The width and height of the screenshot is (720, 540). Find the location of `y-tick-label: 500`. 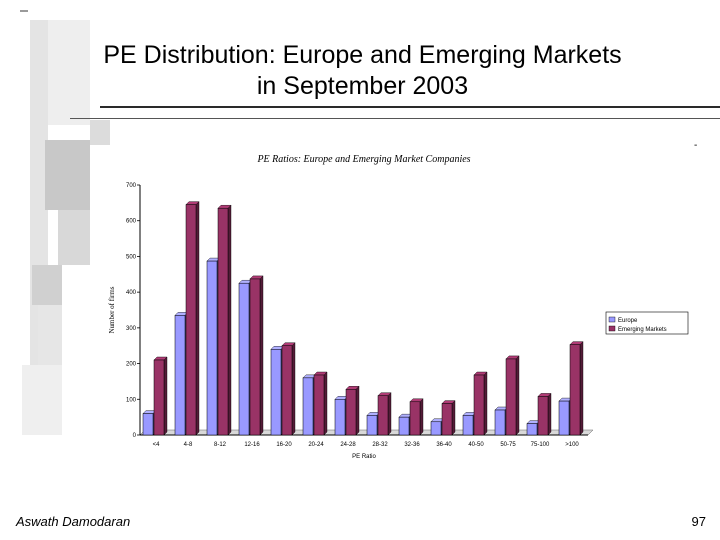

y-tick-label: 500 is located at coordinates (131, 257).